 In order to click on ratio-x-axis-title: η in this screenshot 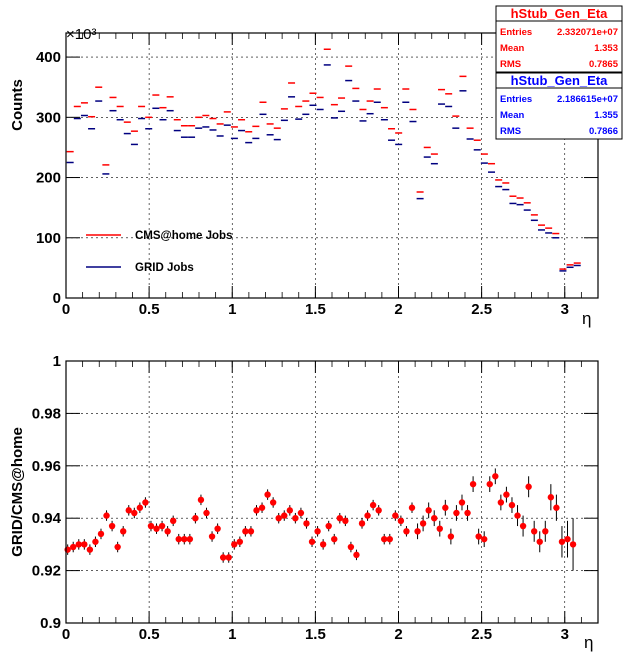, I will do `click(588, 642)`.